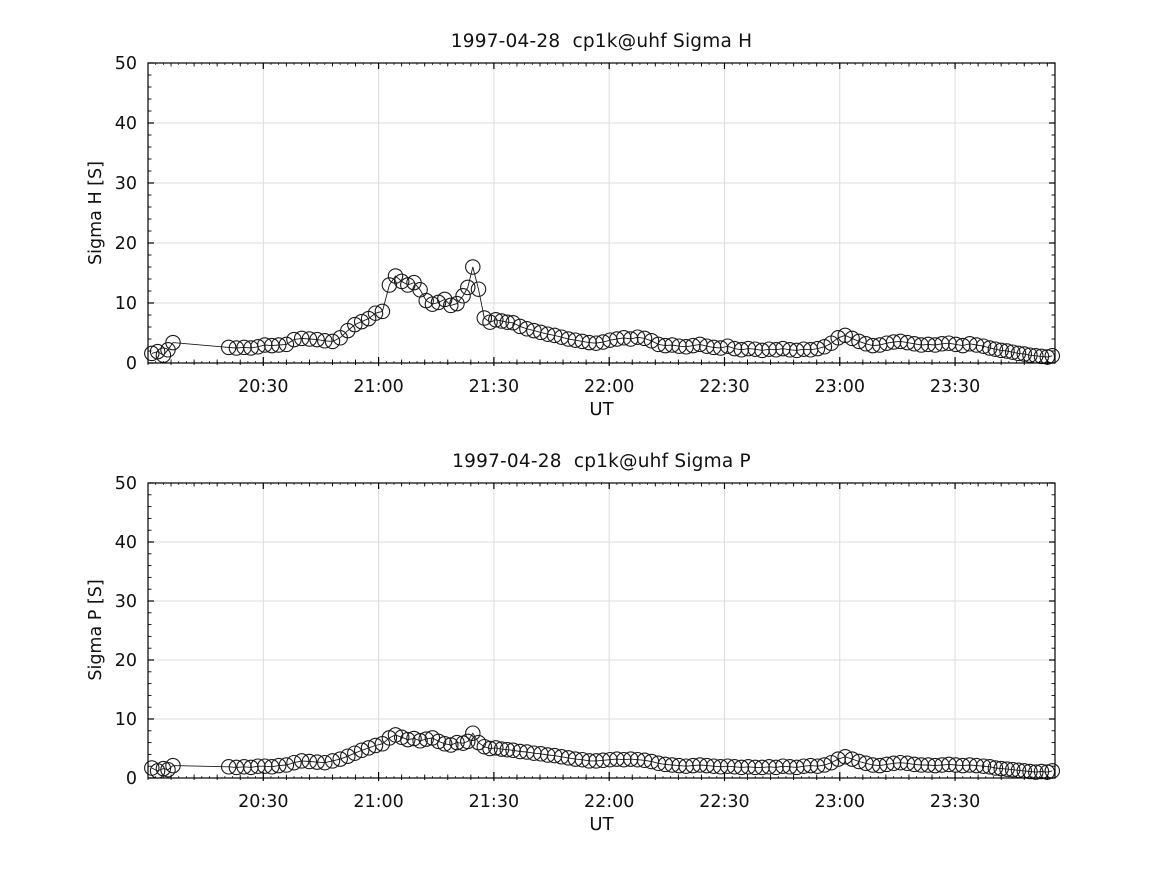 The image size is (1167, 875). I want to click on subplot1-y-axis-label: Sigma H [S], so click(96, 213).